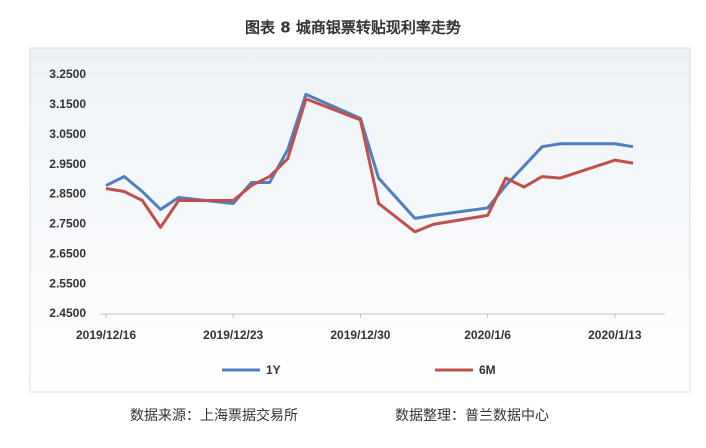 This screenshot has width=706, height=448. Describe the element at coordinates (472, 416) in the screenshot. I see `note: 数据整理：普兰数据中心` at that location.